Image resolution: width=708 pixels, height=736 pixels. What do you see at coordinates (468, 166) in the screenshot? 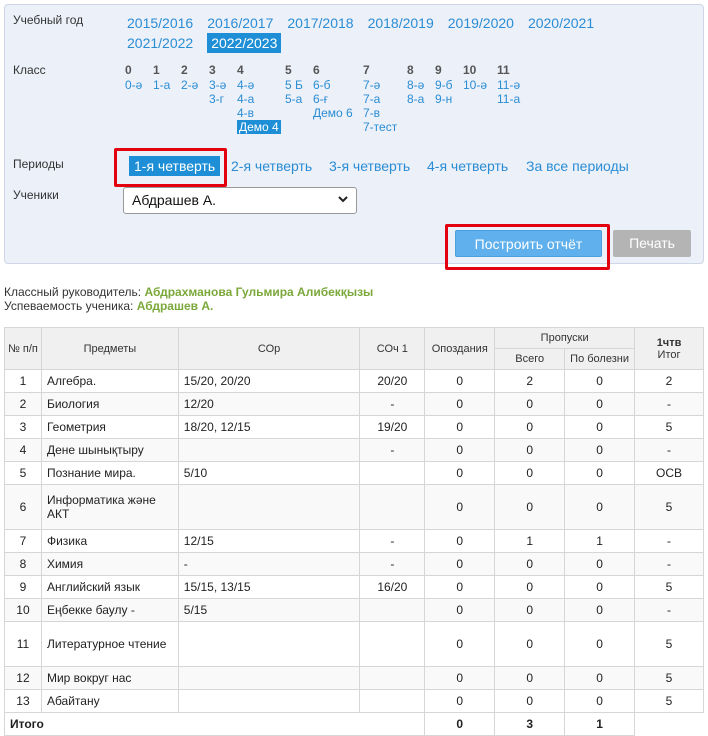
I see `period-link: 4-я четверть` at bounding box center [468, 166].